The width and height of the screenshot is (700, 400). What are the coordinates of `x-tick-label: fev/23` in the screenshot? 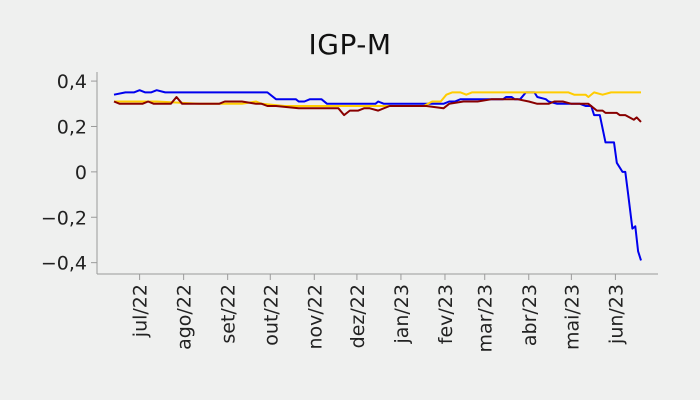 It's located at (446, 314).